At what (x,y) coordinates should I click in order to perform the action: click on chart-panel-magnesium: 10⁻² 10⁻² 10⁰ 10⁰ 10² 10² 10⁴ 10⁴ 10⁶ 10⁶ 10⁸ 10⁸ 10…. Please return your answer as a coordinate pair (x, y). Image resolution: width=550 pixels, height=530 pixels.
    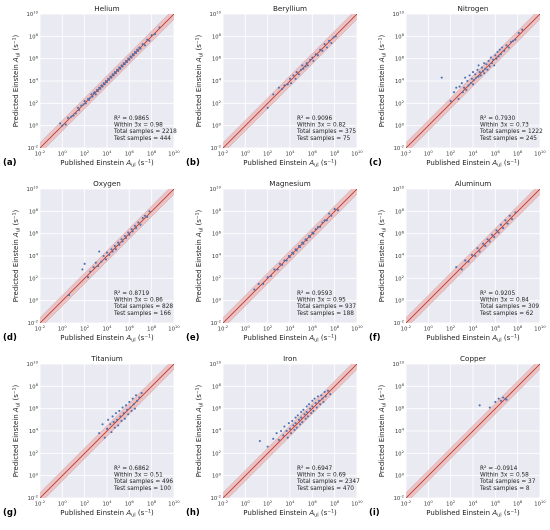
    Looking at the image, I should click on (274, 264).